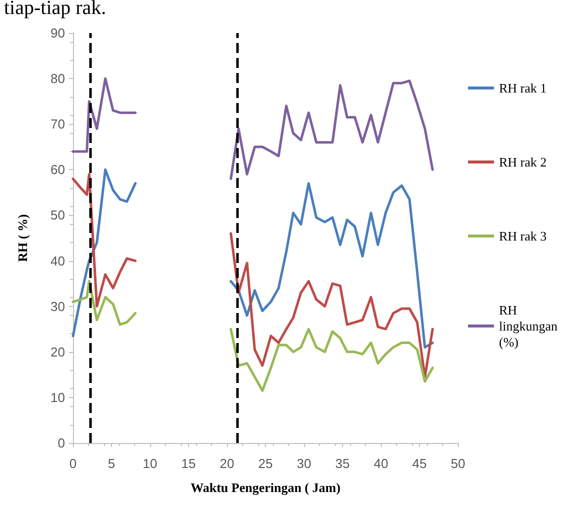 The height and width of the screenshot is (513, 579). I want to click on legend-label: RH rak 2, so click(523, 162).